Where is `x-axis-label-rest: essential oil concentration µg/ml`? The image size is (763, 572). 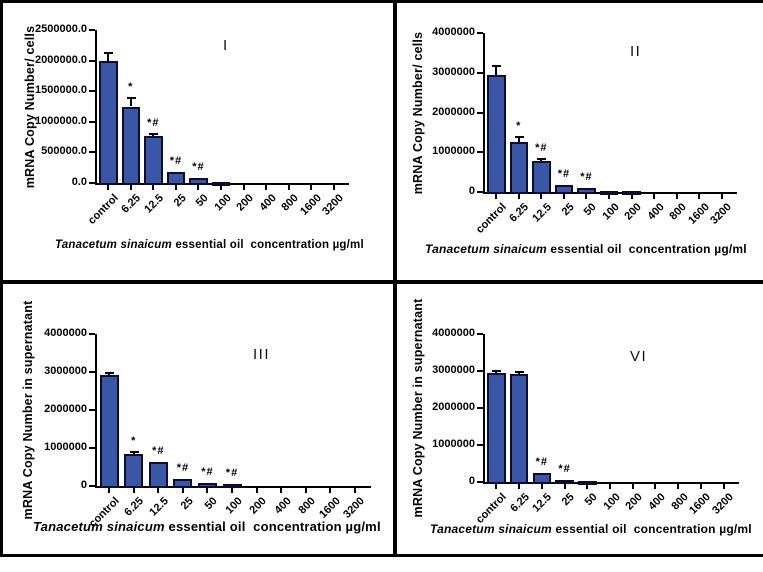 x-axis-label-rest: essential oil concentration µg/ml is located at coordinates (272, 526).